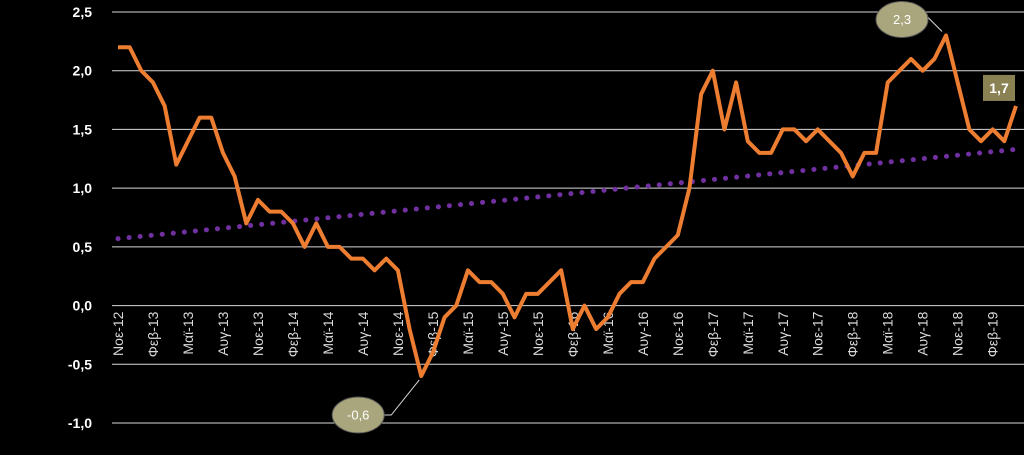 Image resolution: width=1024 pixels, height=455 pixels. Describe the element at coordinates (468, 332) in the screenshot. I see `x-tick-label: Μαϊ-15` at that location.